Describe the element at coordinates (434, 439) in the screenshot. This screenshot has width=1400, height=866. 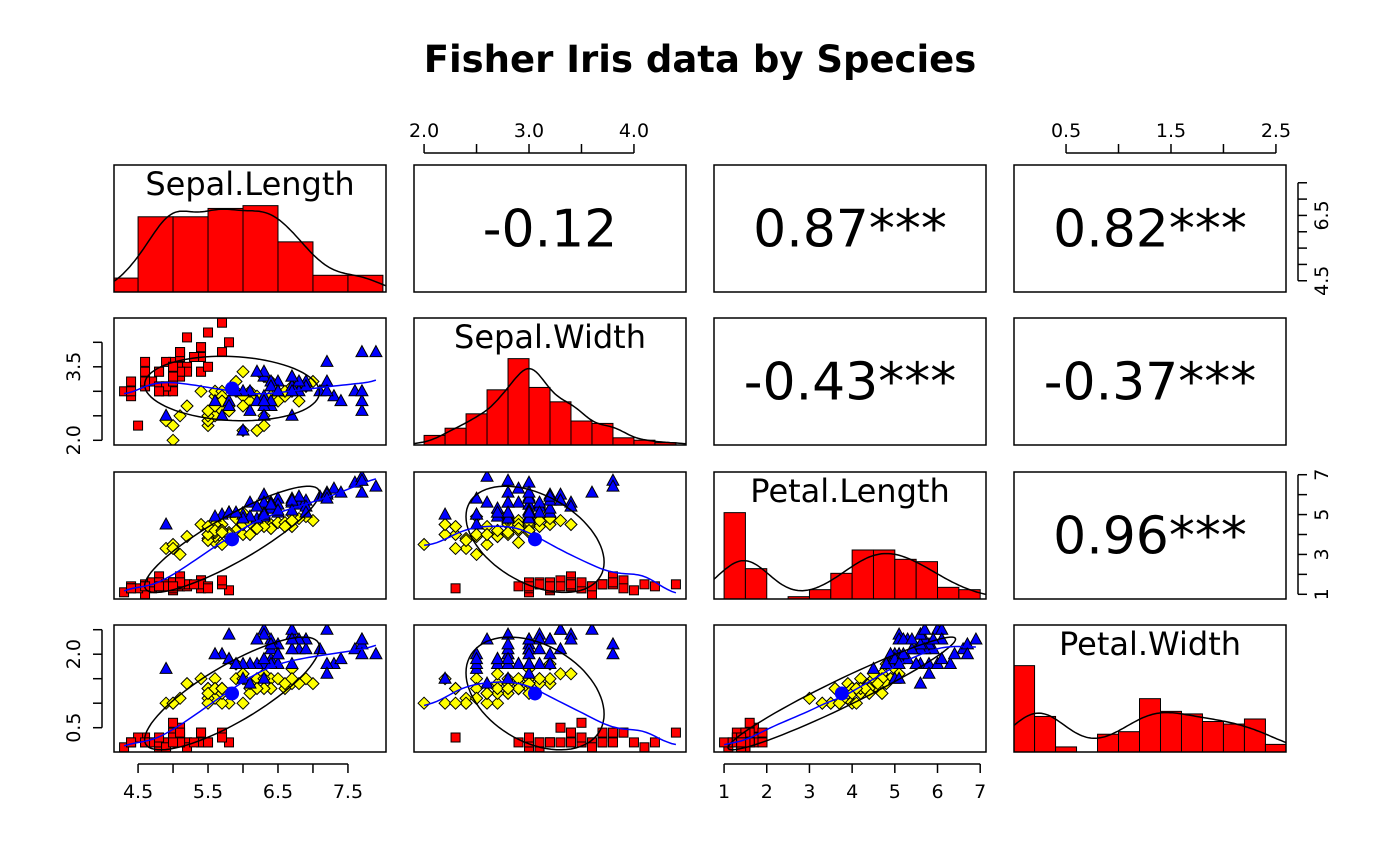
I see `hist-bar-sepal-width` at that location.